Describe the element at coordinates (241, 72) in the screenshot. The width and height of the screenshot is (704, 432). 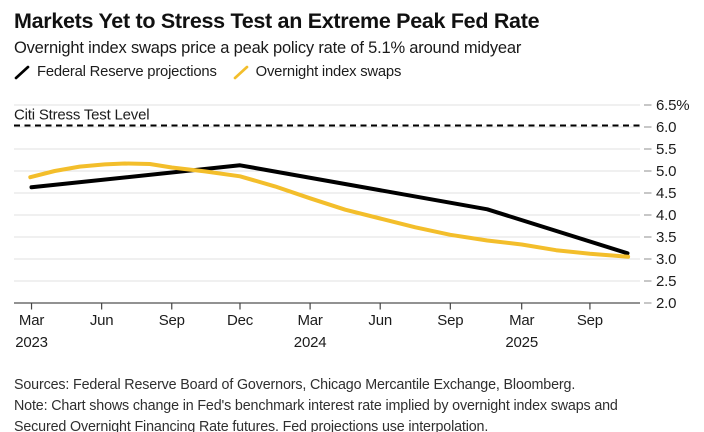
I see `yellow-slash-icon` at that location.